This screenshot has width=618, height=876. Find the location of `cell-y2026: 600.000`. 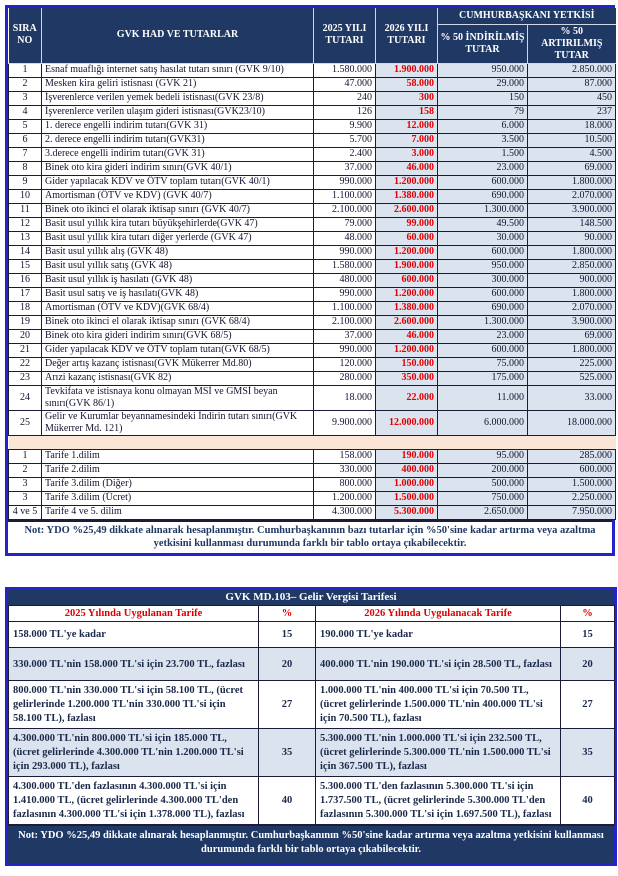

cell-y2026: 600.000 is located at coordinates (406, 280).